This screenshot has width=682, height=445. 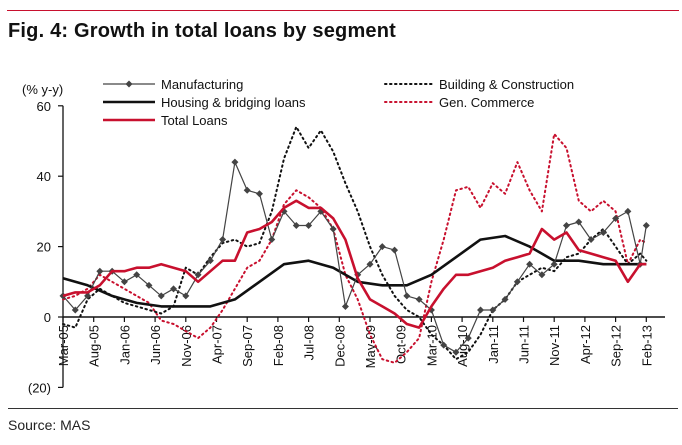 What do you see at coordinates (585, 344) in the screenshot?
I see `x-tick-label: Apr-12` at bounding box center [585, 344].